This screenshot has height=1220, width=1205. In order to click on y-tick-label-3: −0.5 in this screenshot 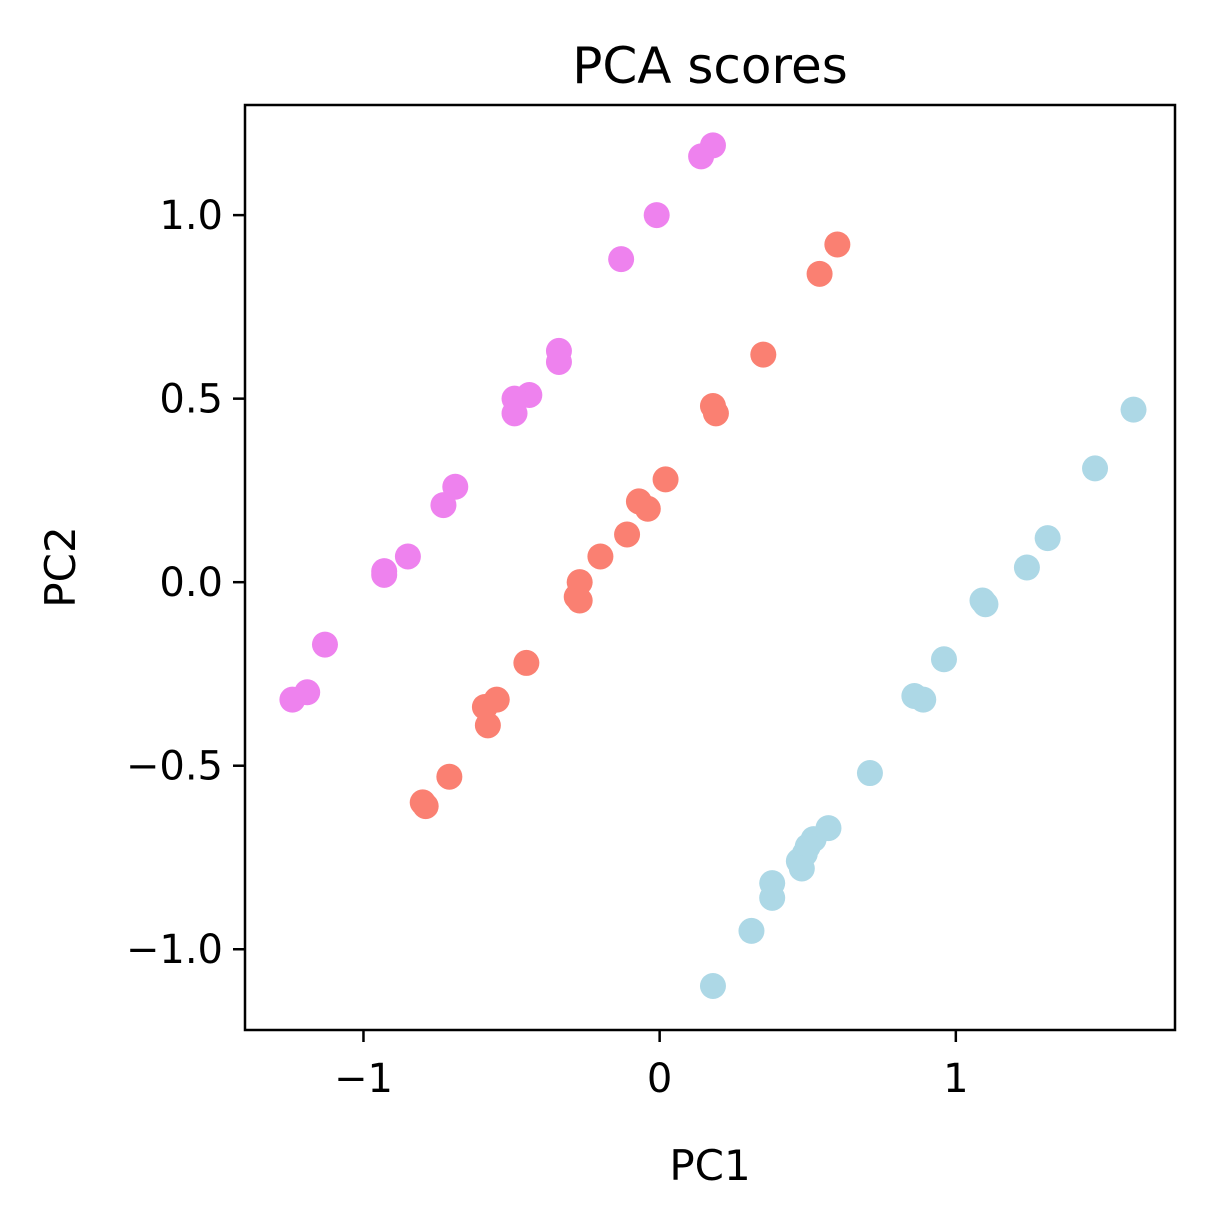, I will do `click(174, 767)`.